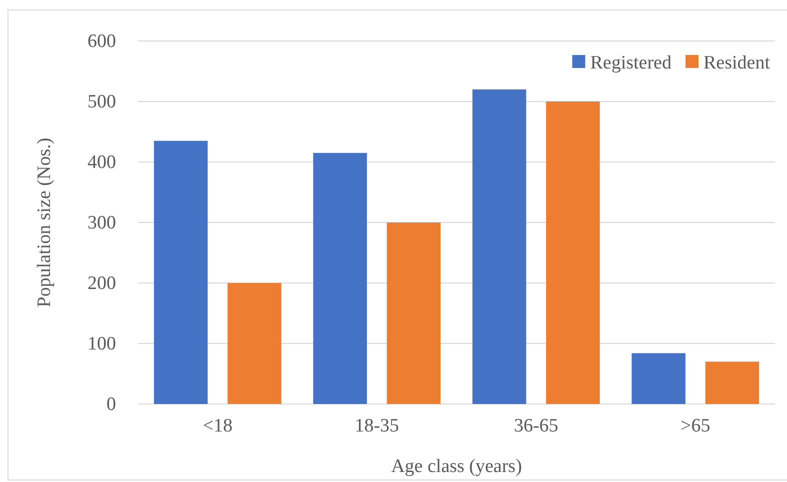 The image size is (787, 482). What do you see at coordinates (737, 63) in the screenshot?
I see `legend-label: Resident` at bounding box center [737, 63].